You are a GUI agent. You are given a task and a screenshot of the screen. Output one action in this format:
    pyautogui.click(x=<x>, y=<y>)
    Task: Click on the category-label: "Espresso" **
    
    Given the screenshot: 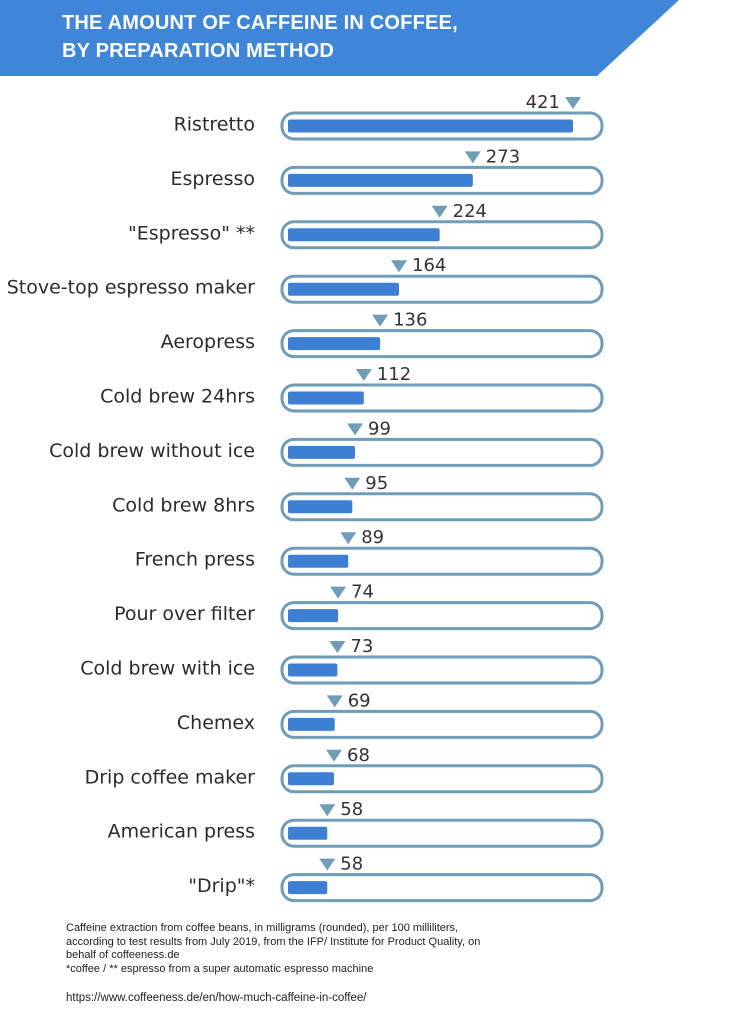 What is the action you would take?
    pyautogui.click(x=191, y=233)
    